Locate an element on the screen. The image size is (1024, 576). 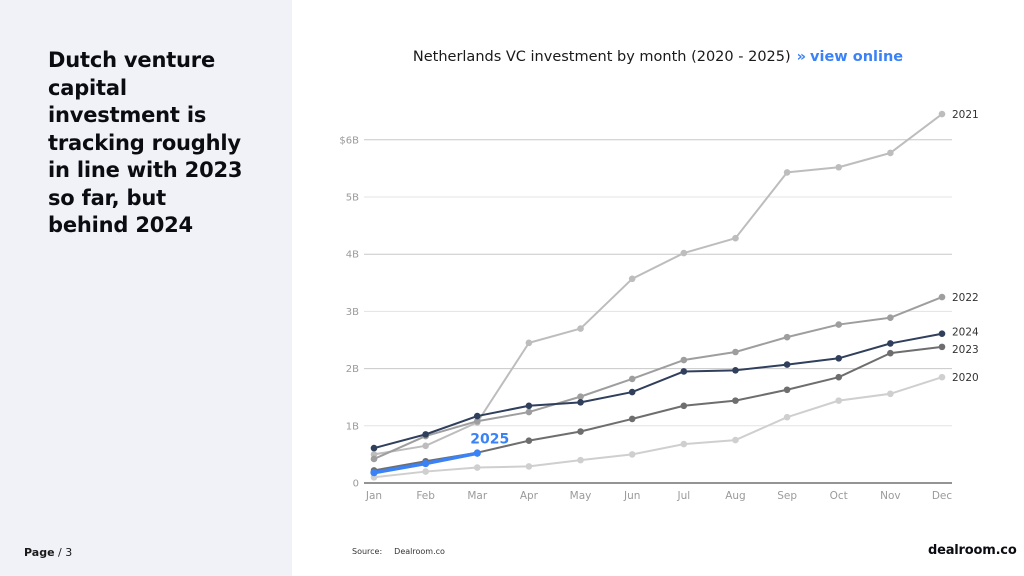
x-tick-label: Sep is located at coordinates (787, 496).